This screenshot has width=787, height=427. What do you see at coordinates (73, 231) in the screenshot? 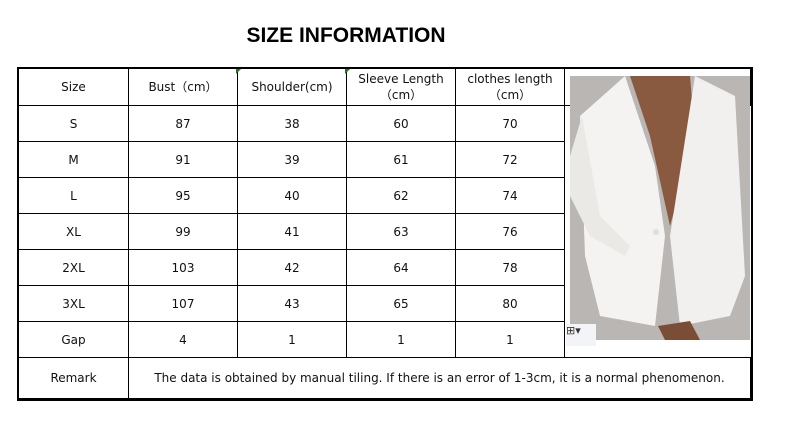
I see `cell-size: XL` at bounding box center [73, 231].